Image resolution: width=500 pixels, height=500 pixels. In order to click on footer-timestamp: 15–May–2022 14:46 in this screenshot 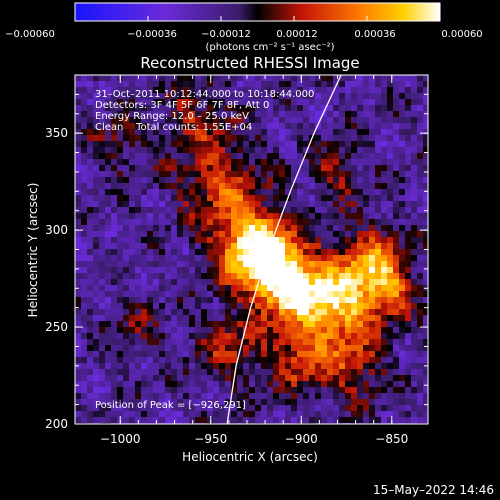, I will do `click(433, 490)`.